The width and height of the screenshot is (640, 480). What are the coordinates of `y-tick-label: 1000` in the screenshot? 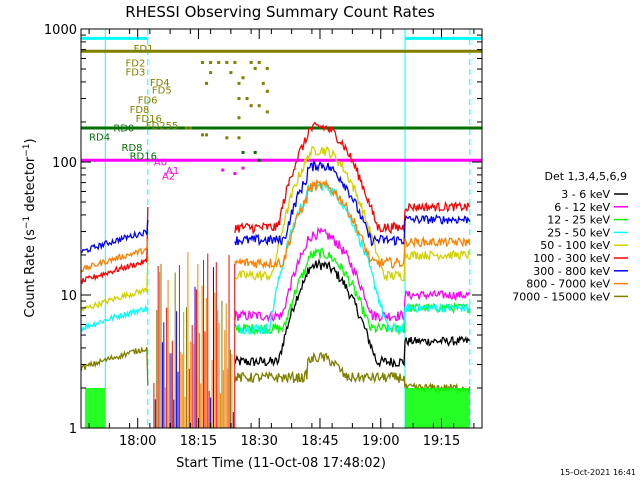 It's located at (60, 30).